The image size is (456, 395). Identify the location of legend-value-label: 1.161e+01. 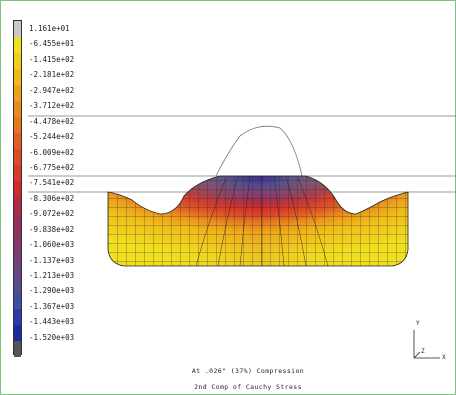
(49, 28).